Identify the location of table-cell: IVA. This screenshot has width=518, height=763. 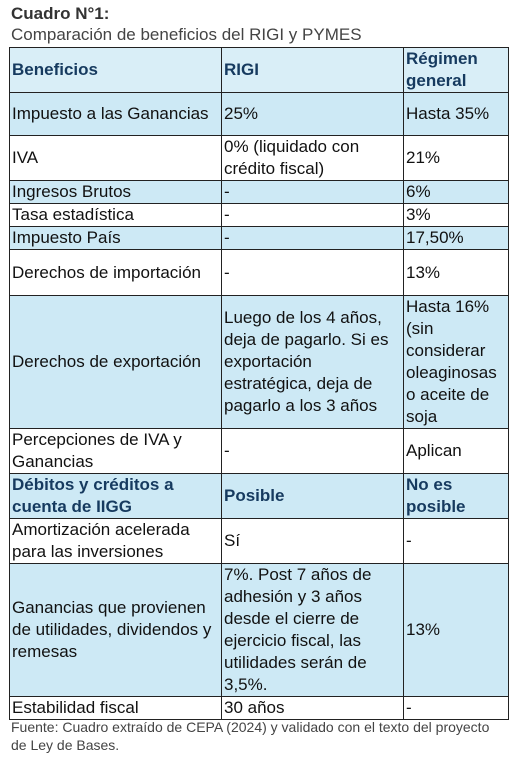
(115, 158).